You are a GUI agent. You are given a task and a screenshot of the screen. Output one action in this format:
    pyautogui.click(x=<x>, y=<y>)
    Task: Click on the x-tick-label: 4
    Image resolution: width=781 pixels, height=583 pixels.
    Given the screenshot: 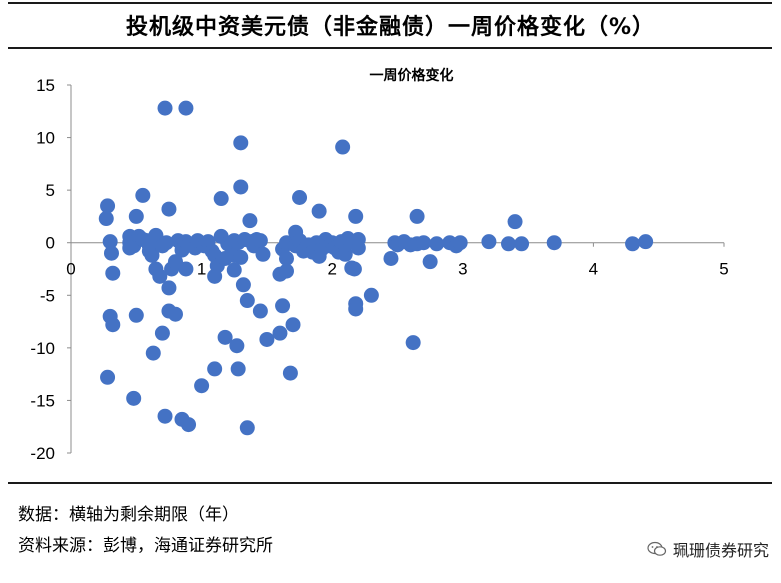 What is the action you would take?
    pyautogui.click(x=593, y=269)
    